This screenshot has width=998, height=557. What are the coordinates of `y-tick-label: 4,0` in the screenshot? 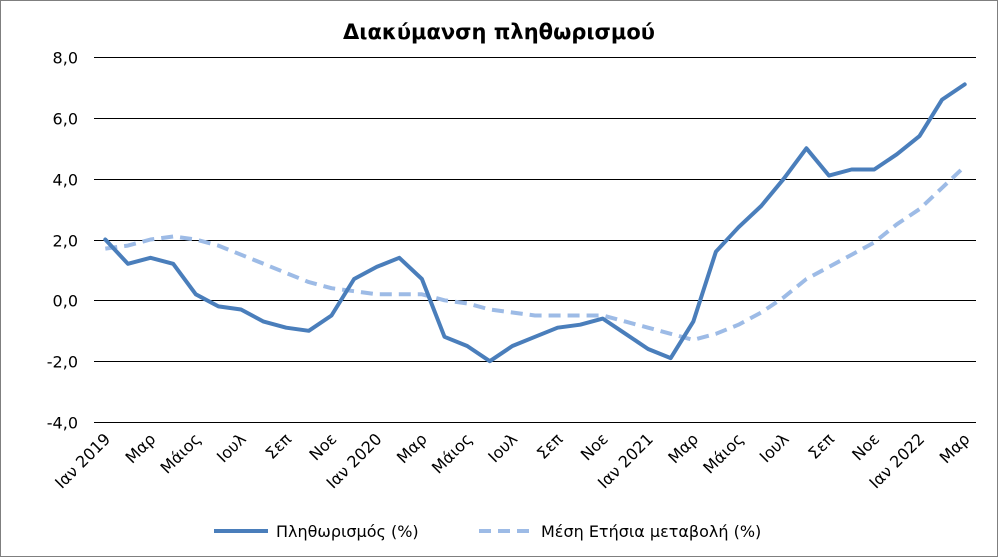 It's located at (65, 180).